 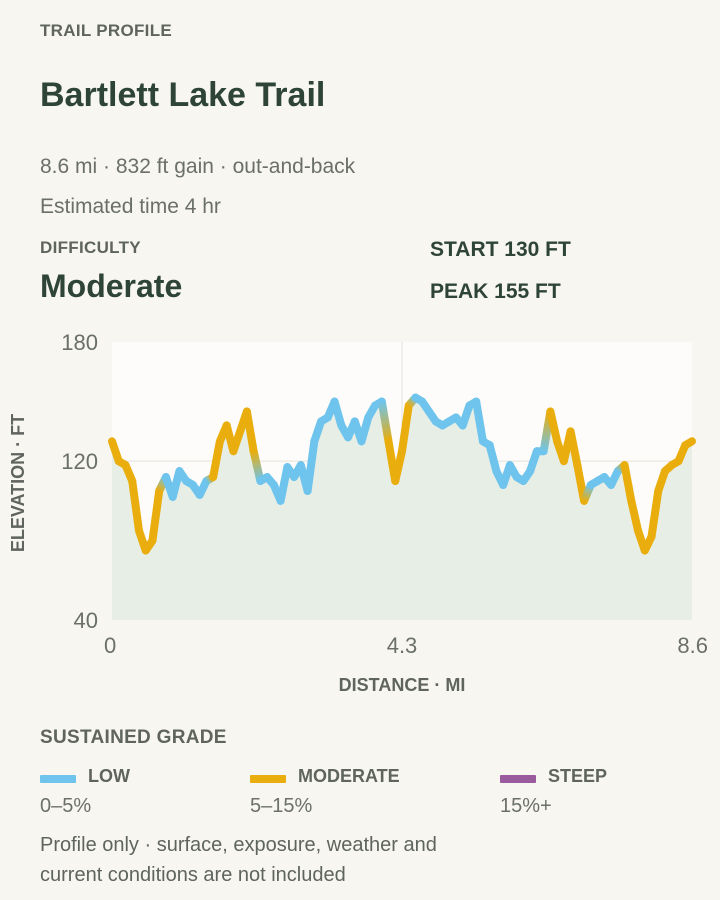 What do you see at coordinates (111, 286) in the screenshot?
I see `difficulty-value: Moderate` at bounding box center [111, 286].